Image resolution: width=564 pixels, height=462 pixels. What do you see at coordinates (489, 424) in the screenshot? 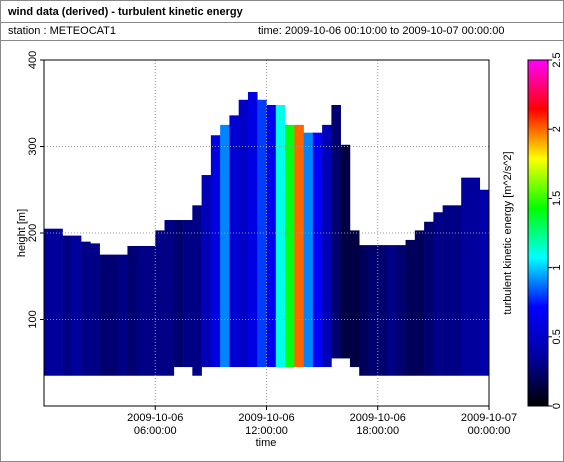
I see `x-tick-label: 2009-10-07 00:00:00` at bounding box center [489, 424].